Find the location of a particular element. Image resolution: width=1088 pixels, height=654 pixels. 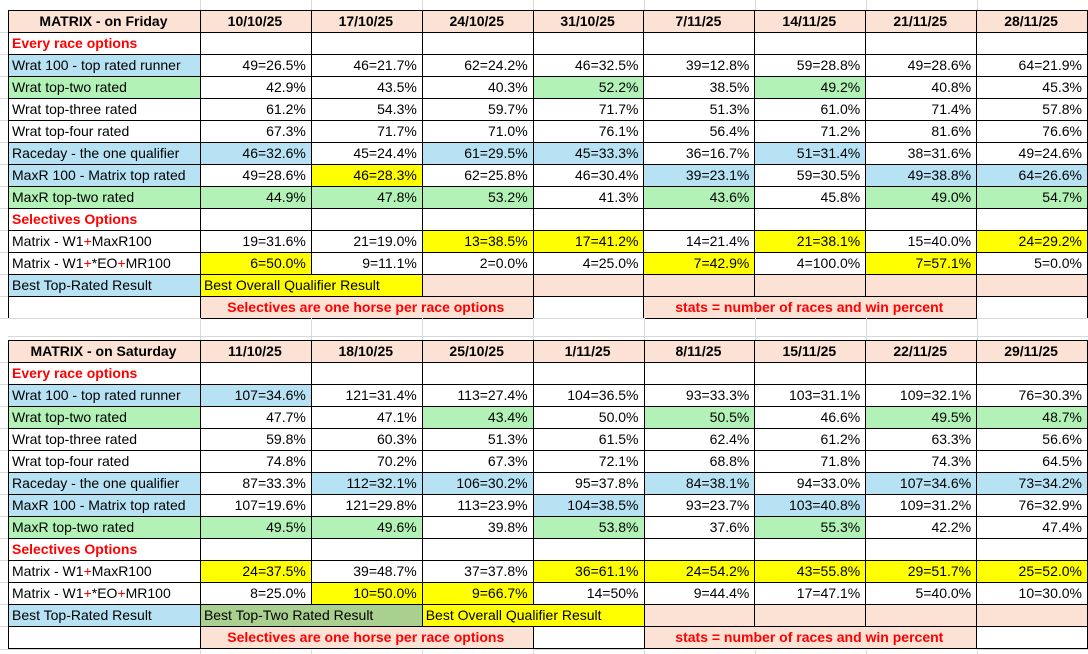

data-cell: 49=38.8% is located at coordinates (921, 175).